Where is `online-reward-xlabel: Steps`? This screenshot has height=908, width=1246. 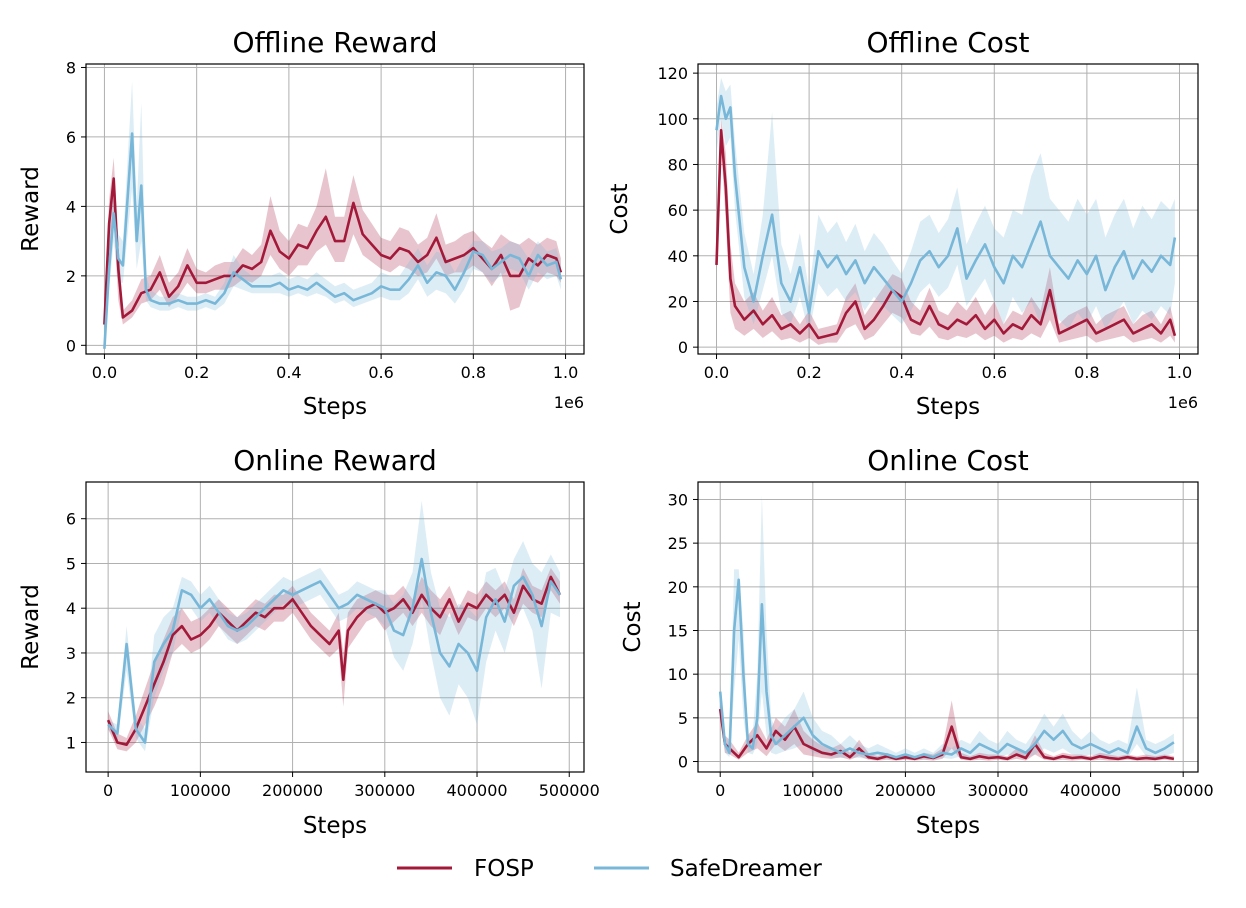
online-reward-xlabel: Steps is located at coordinates (335, 826).